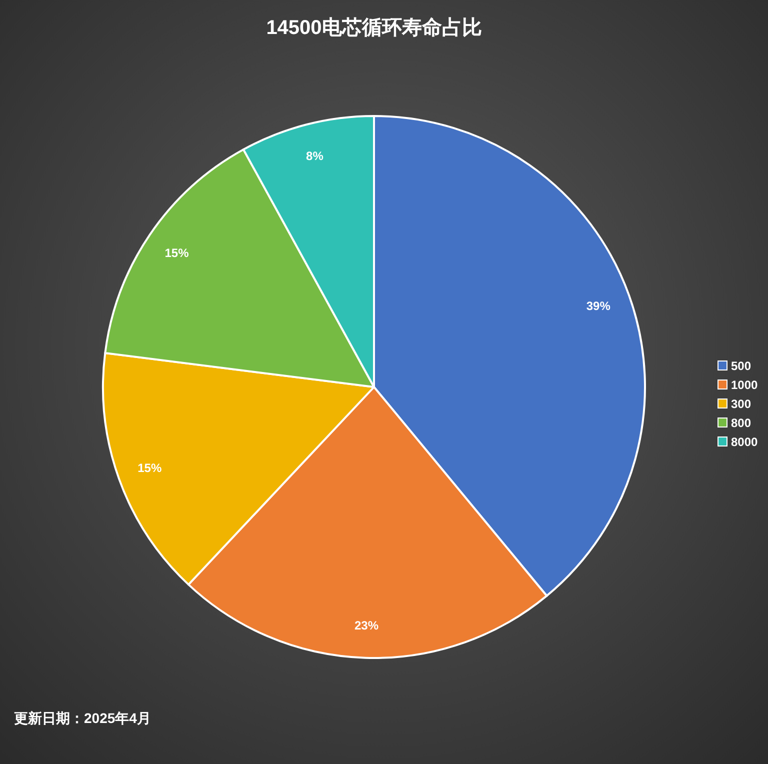  I want to click on legend-label: 300, so click(741, 404).